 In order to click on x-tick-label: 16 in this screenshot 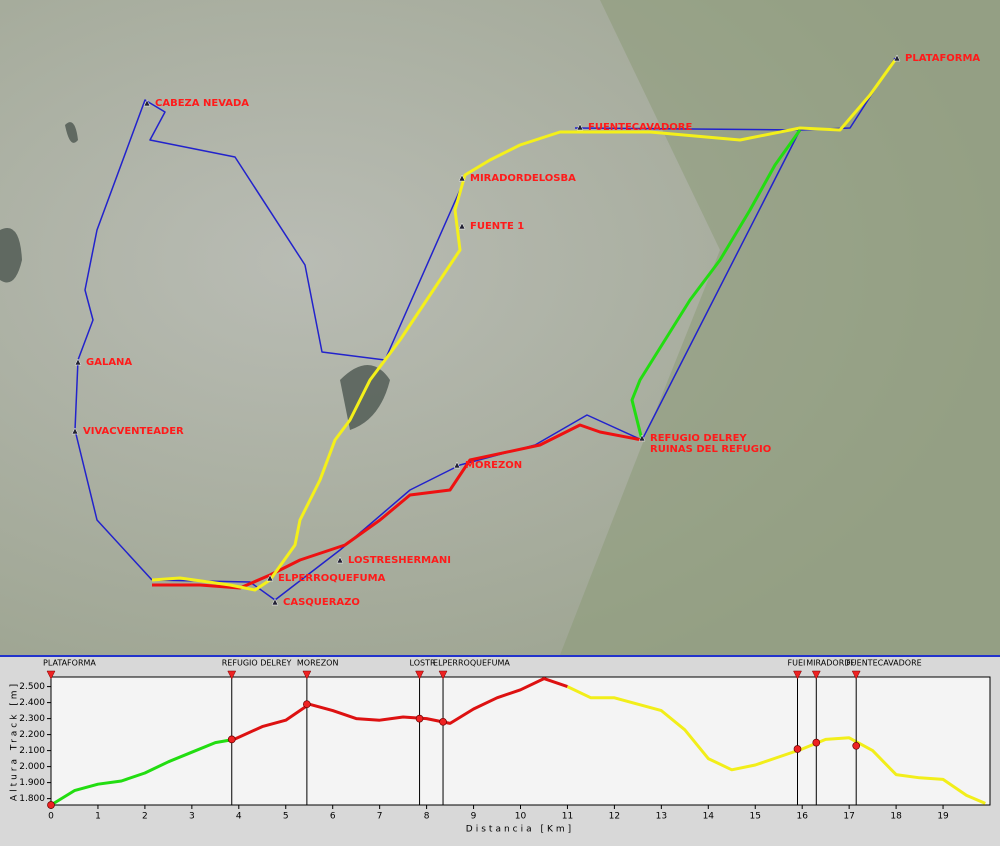, I will do `click(802, 817)`.